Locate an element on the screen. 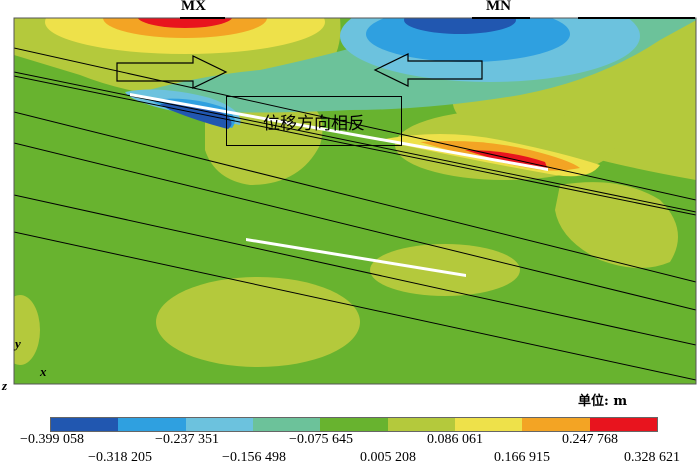 The width and height of the screenshot is (700, 468). annotation-box: 位移方向相反 is located at coordinates (314, 121).